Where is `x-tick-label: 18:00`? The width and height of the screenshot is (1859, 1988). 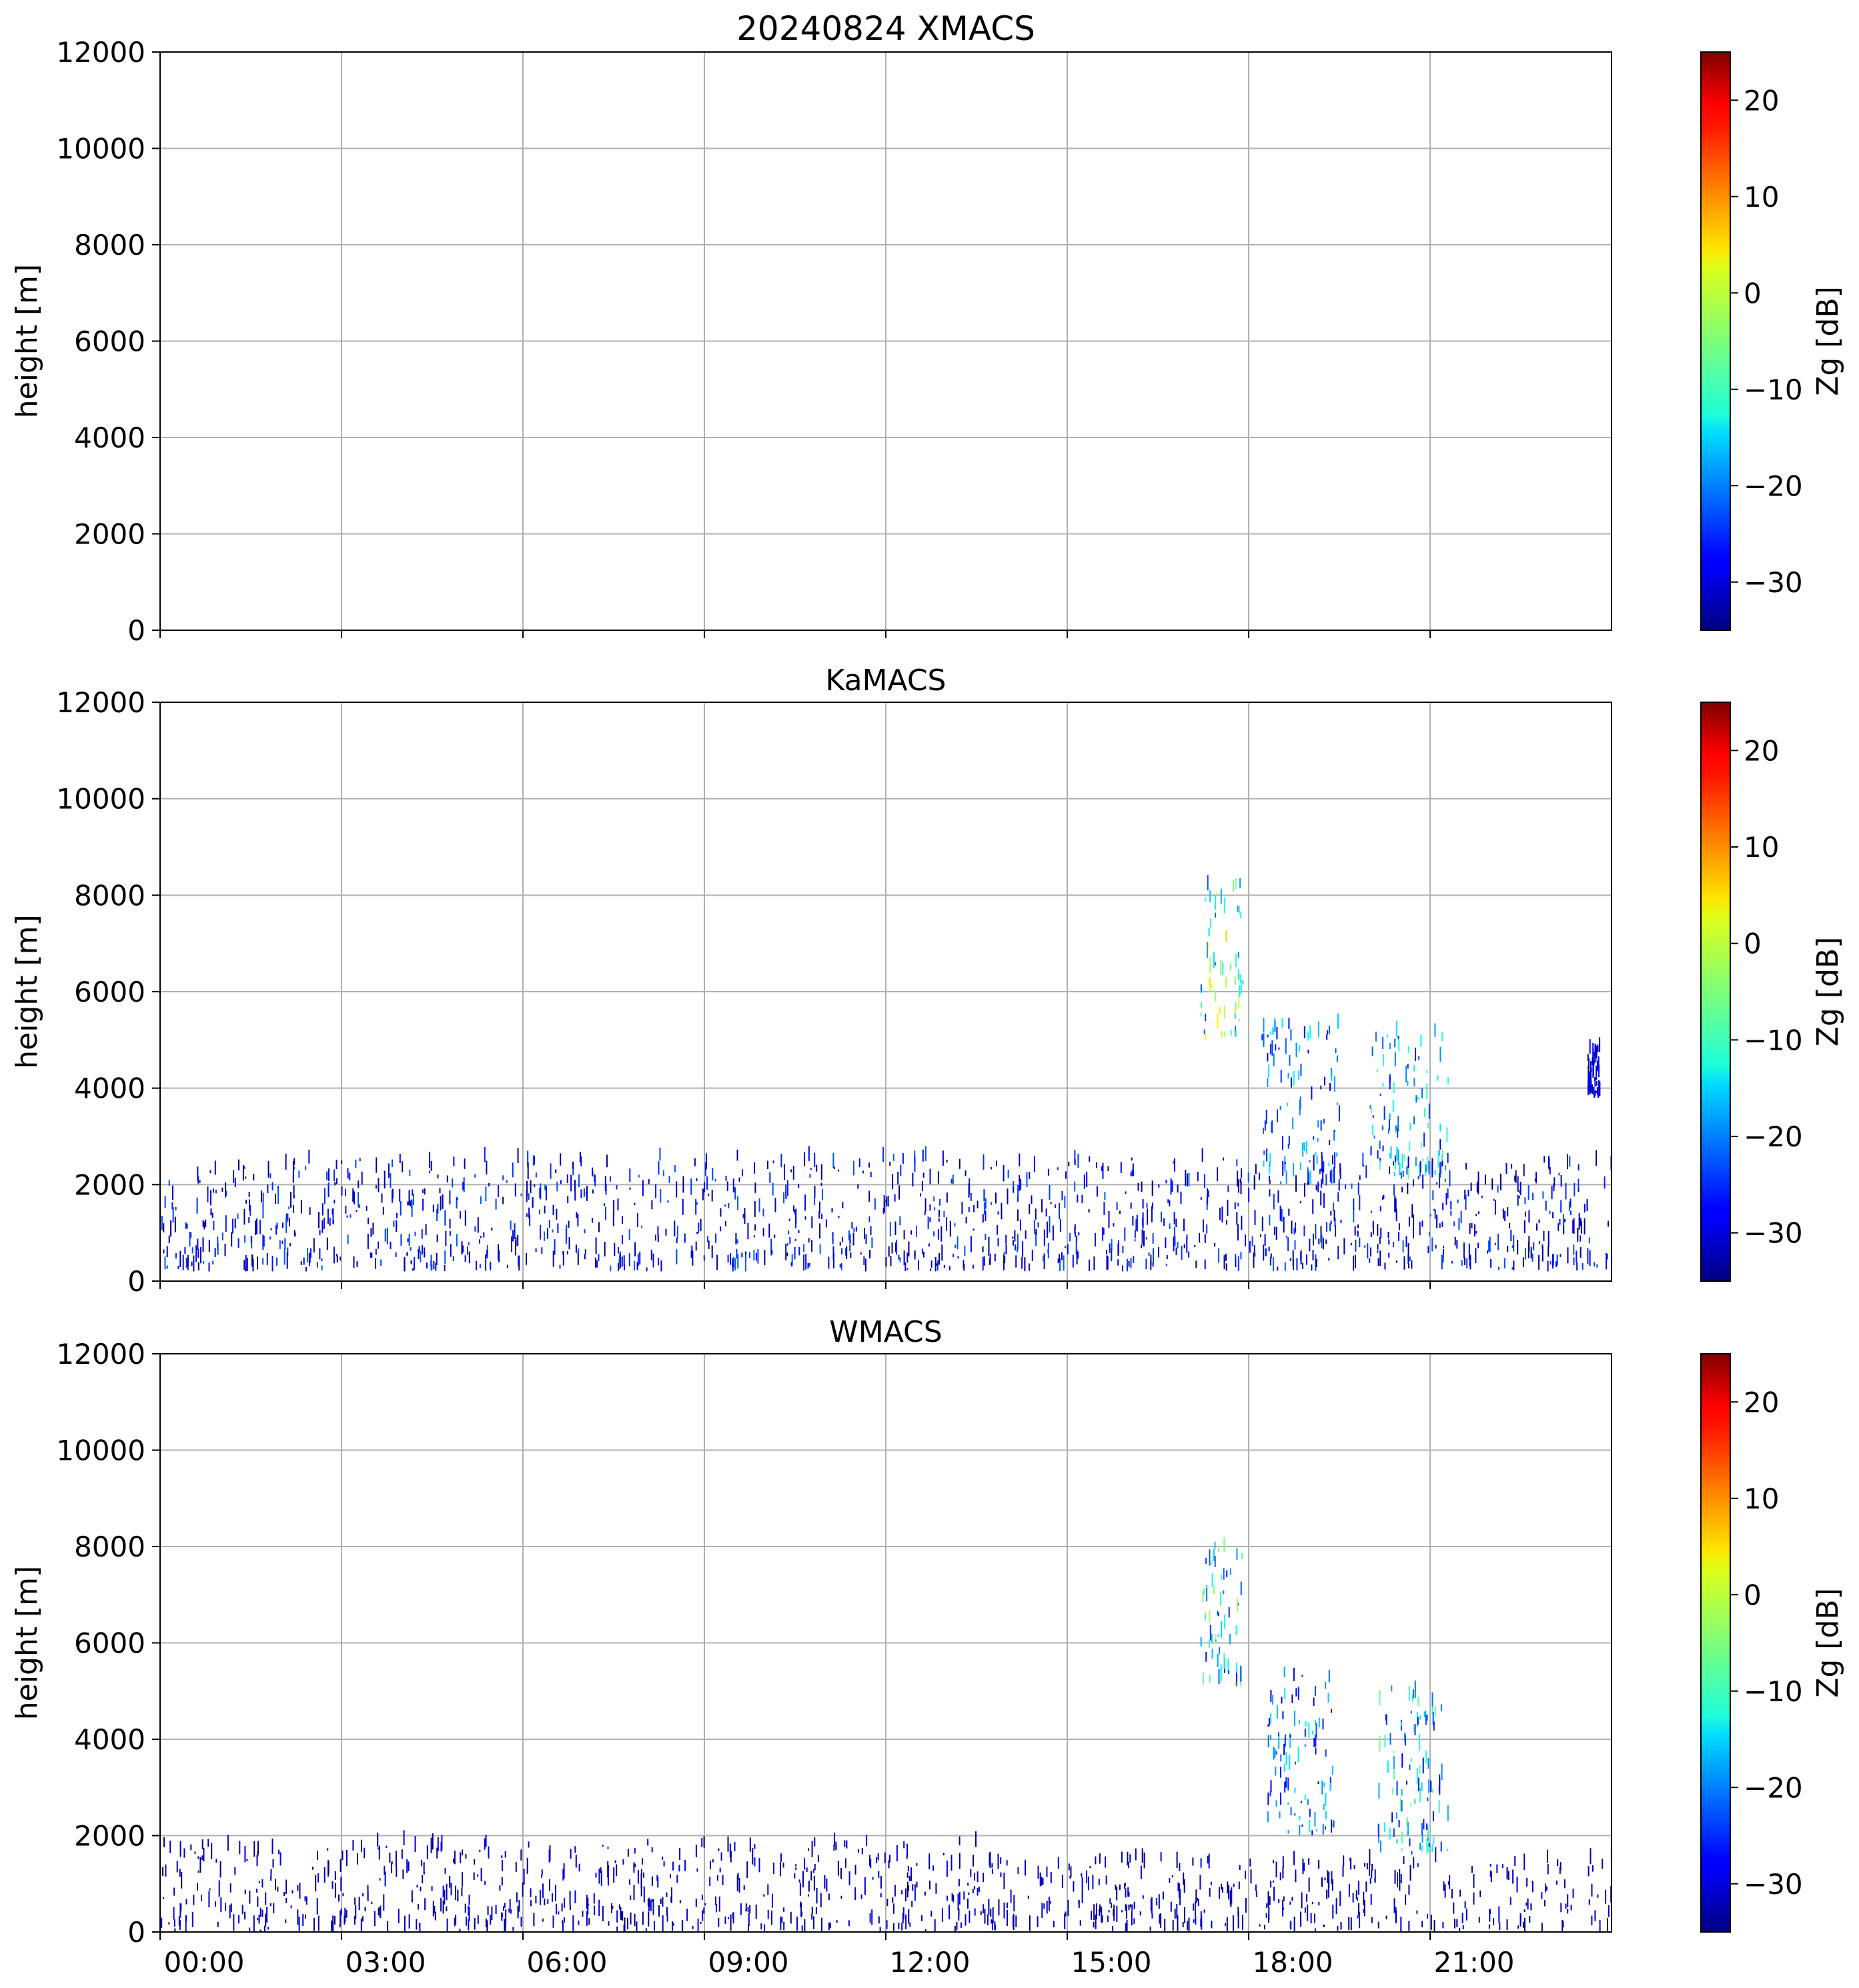 x-tick-label: 18:00 is located at coordinates (1292, 1962).